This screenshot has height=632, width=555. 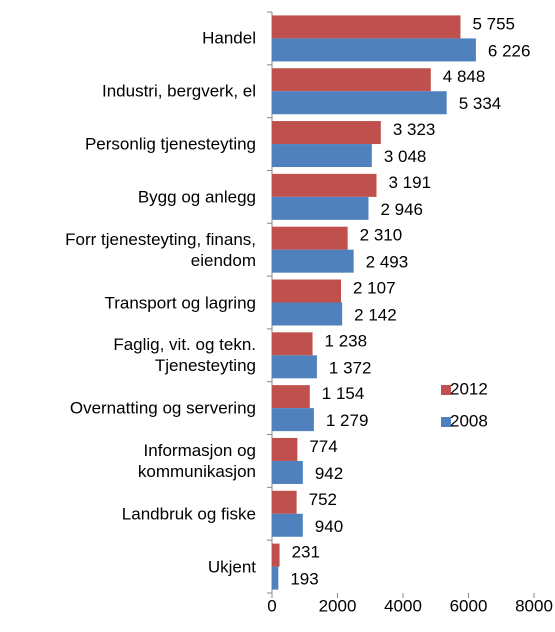 I want to click on category-label: Handel, so click(x=229, y=38).